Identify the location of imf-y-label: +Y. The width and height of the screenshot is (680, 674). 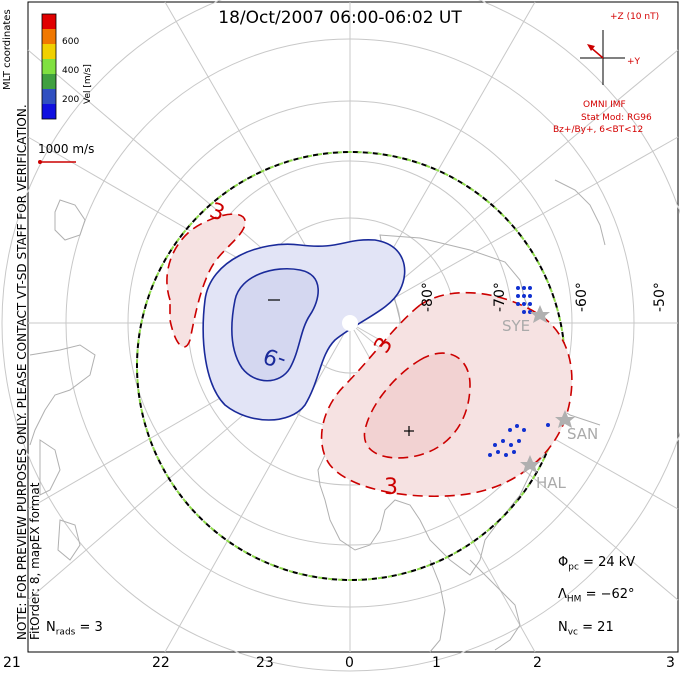
(634, 62).